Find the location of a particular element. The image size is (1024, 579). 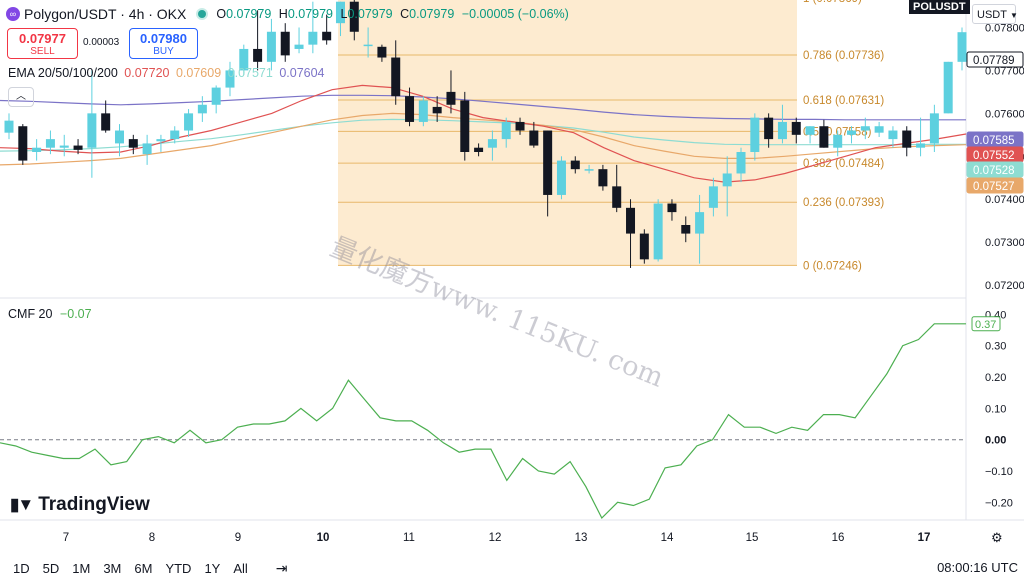

time-axis-tick: 12 is located at coordinates (495, 538).